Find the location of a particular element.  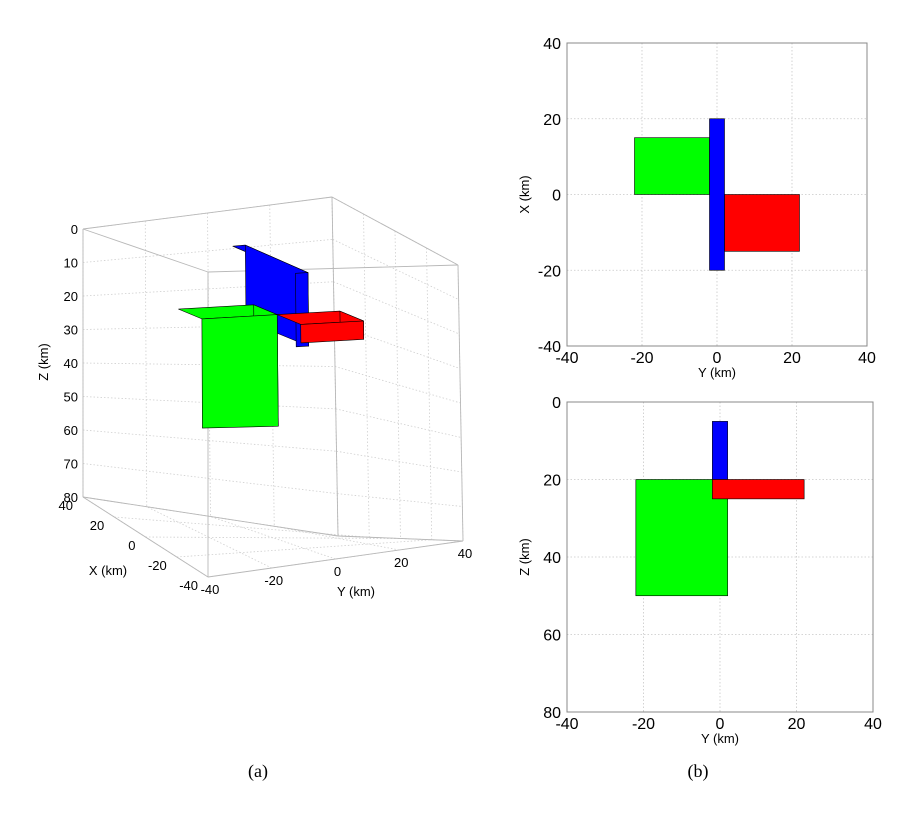

z-tick-label: 10 is located at coordinates (71, 263).